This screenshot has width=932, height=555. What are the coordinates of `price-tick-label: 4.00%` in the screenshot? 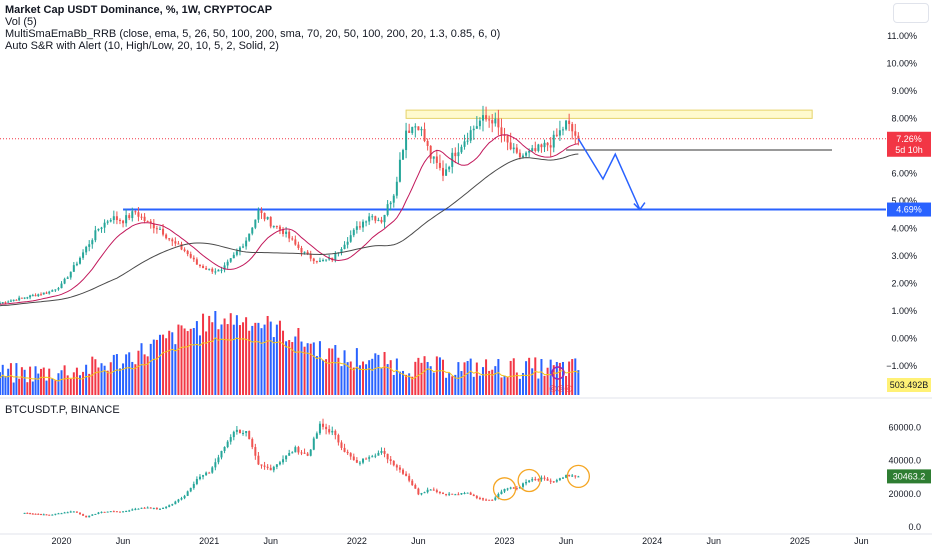 It's located at (904, 229).